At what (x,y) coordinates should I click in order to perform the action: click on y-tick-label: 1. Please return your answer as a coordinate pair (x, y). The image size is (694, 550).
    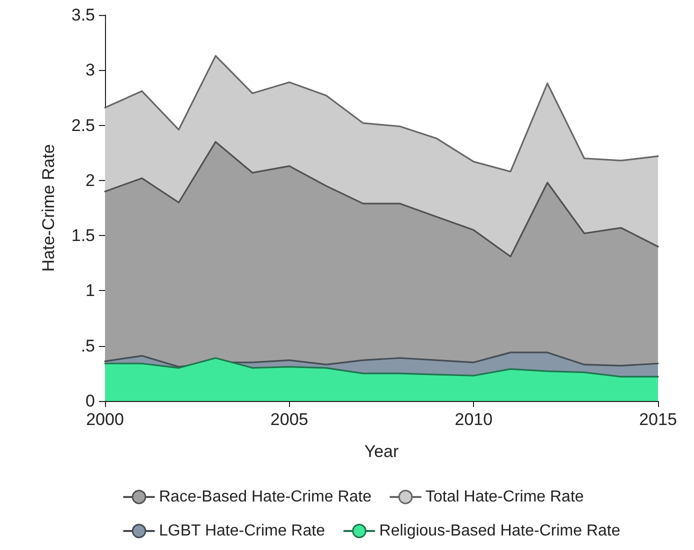
    Looking at the image, I should click on (90, 290).